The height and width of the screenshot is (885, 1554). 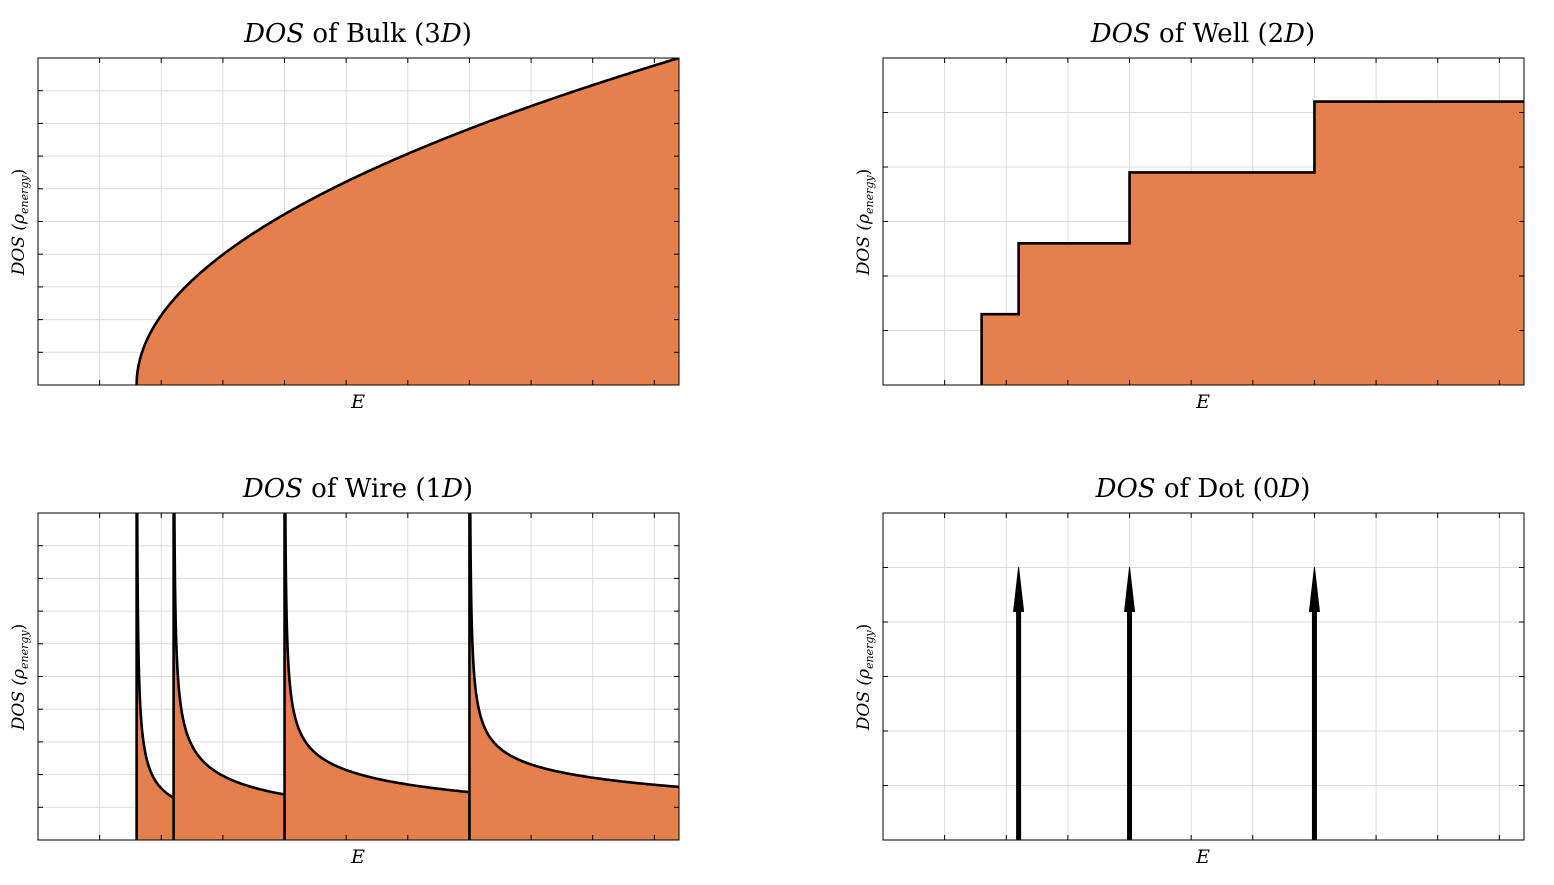 What do you see at coordinates (357, 489) in the screenshot?
I see `chart-title-wire: DOS of Wire (1D)` at bounding box center [357, 489].